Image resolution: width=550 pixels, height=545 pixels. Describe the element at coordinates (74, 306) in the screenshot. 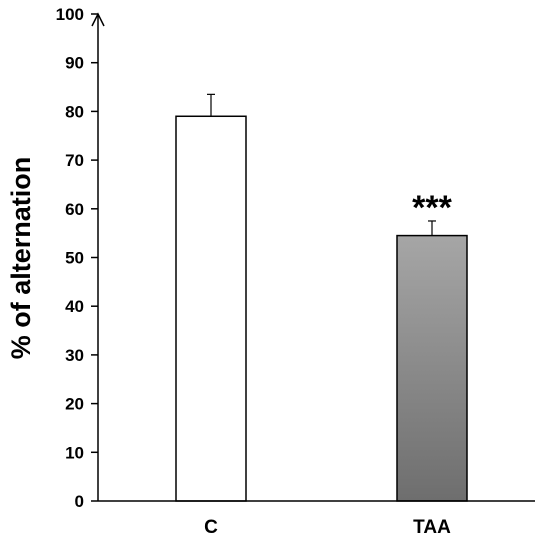

I see `y-tick-label: 40` at that location.